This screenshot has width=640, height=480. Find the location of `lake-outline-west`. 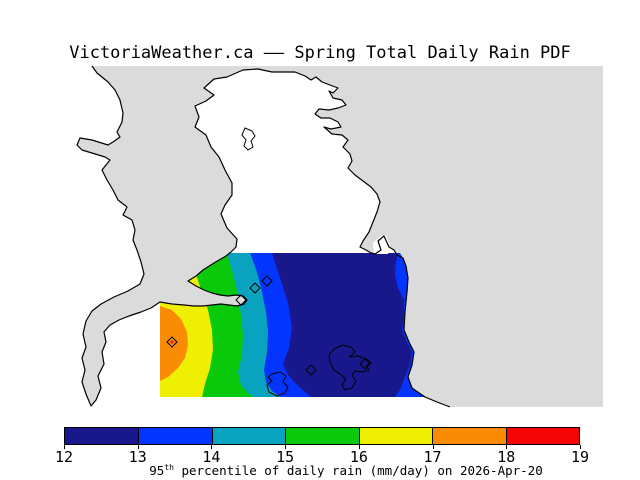

lake-outline-west is located at coordinates (248, 139).